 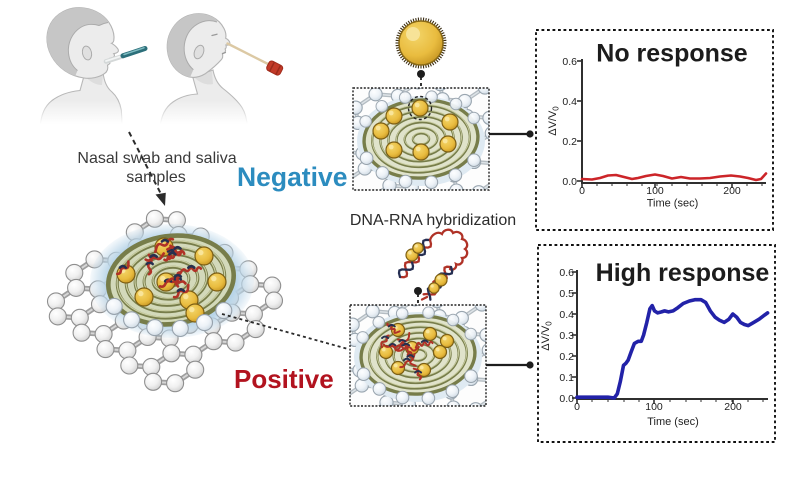 I want to click on svg-text: 0.5, so click(x=566, y=294).